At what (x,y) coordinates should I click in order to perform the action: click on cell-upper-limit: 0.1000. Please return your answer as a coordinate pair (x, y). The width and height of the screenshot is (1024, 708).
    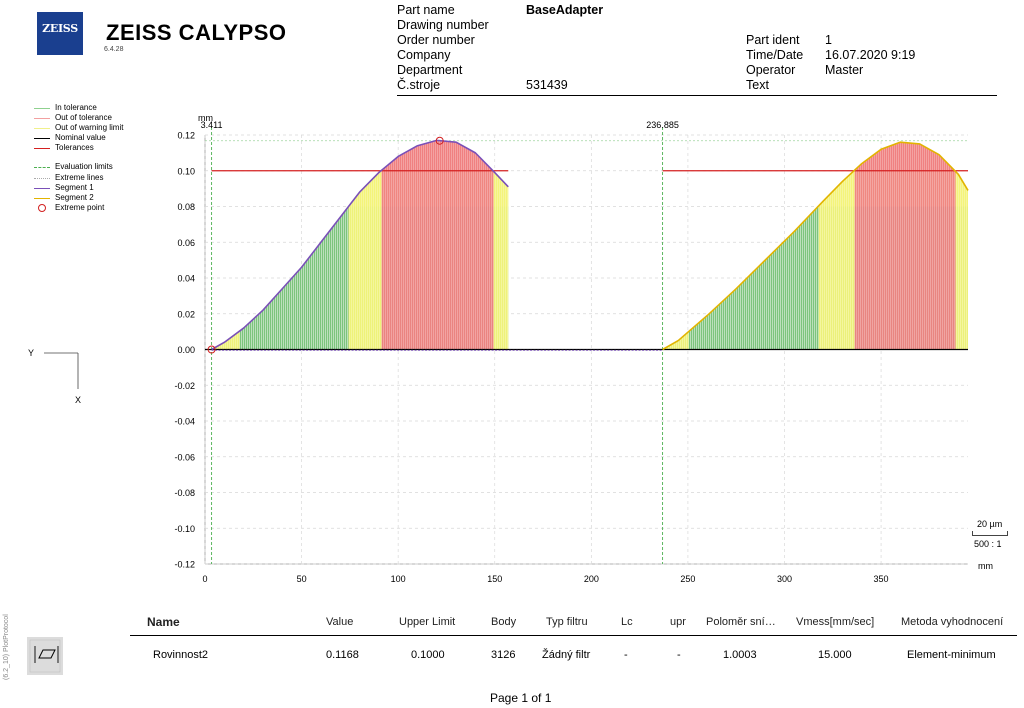
    Looking at the image, I should click on (428, 655).